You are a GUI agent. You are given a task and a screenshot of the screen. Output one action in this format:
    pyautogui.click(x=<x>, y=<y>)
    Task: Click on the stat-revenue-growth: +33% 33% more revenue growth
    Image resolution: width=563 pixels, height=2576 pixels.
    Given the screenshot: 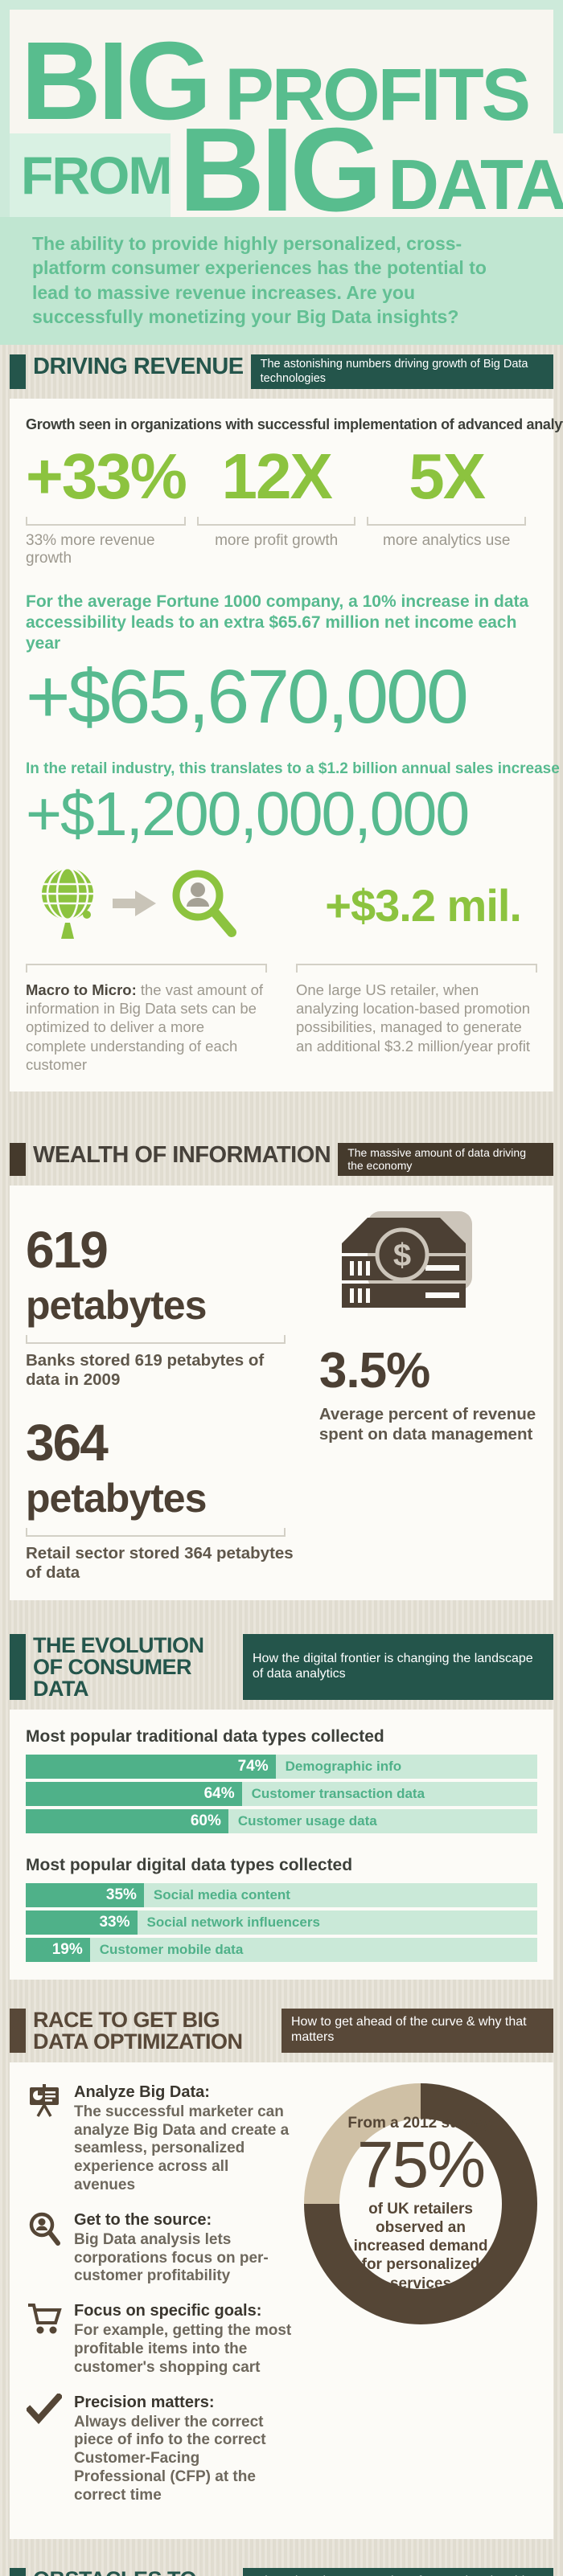 What is the action you would take?
    pyautogui.click(x=111, y=505)
    